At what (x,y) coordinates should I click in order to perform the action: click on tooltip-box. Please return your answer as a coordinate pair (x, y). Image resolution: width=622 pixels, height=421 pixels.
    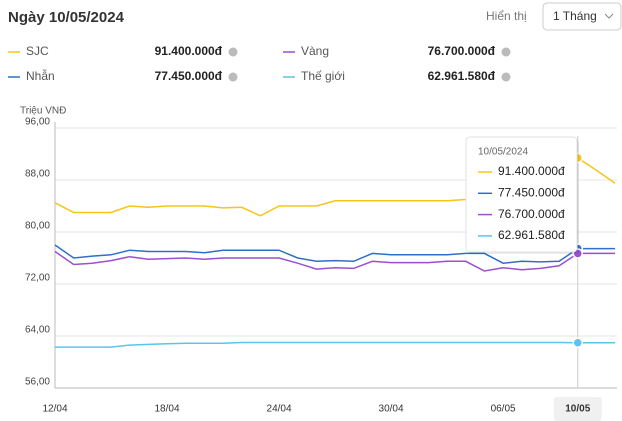
    Looking at the image, I should click on (521, 194).